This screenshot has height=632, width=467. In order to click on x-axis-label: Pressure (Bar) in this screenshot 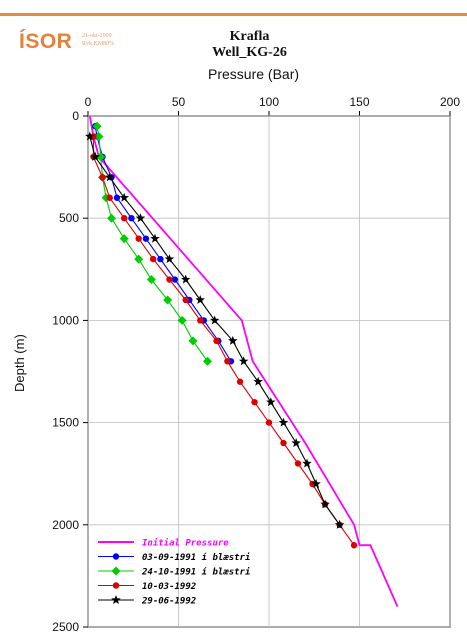, I will do `click(254, 74)`.